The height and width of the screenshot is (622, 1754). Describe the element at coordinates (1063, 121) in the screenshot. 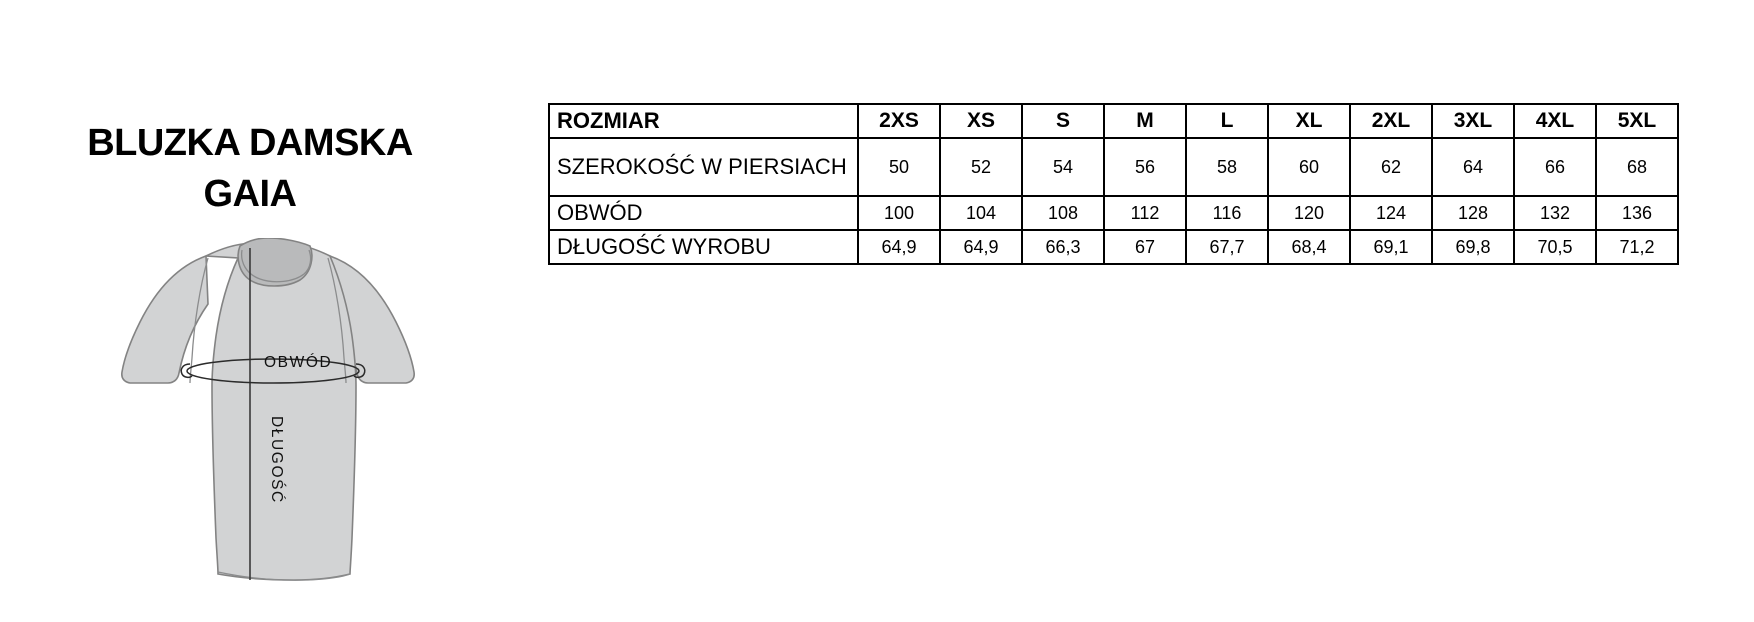

I see `header-size-s: S` at that location.